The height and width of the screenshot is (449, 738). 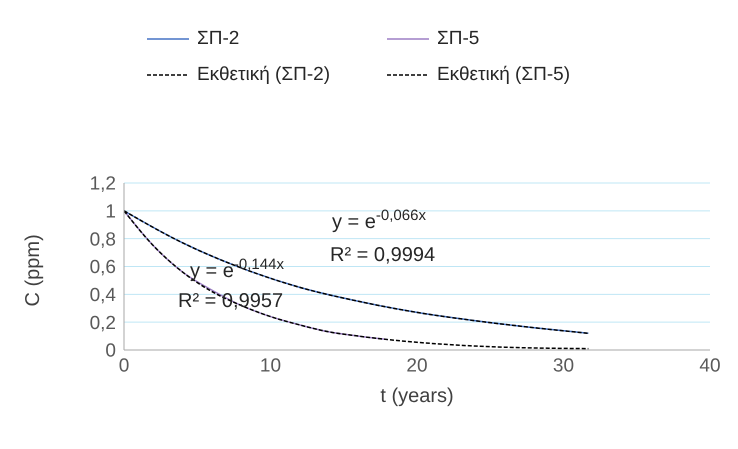 I want to click on x-tick-label: 10, so click(x=271, y=365).